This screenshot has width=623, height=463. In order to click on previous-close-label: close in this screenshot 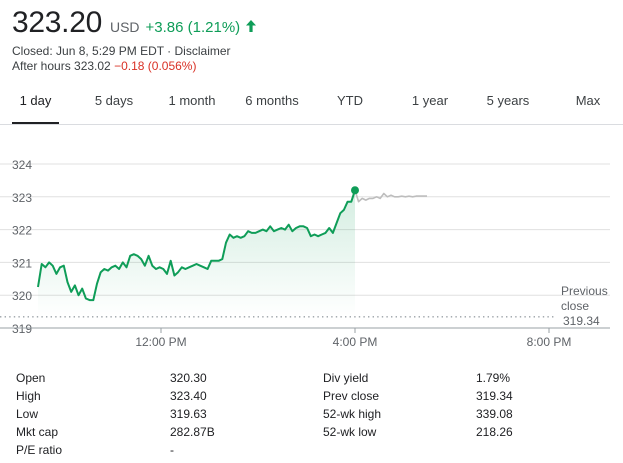, I will do `click(575, 306)`.